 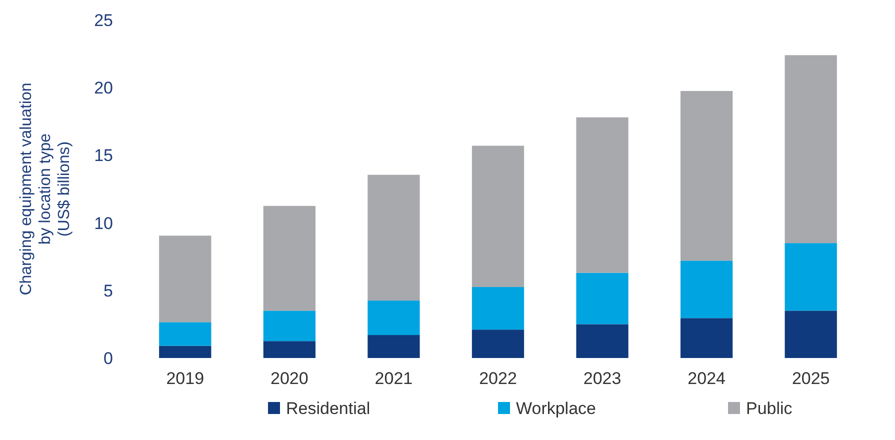 I want to click on x-tick-label: 2019, so click(x=185, y=378).